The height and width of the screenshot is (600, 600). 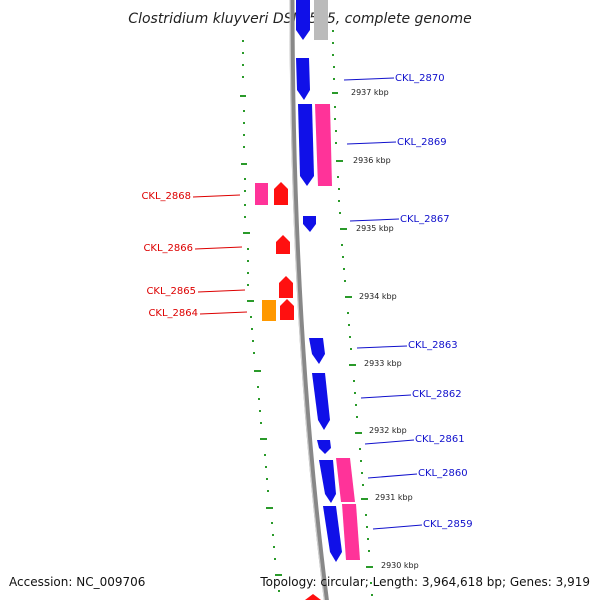 I want to click on gene-label-right: CKL_2867, so click(x=425, y=219).